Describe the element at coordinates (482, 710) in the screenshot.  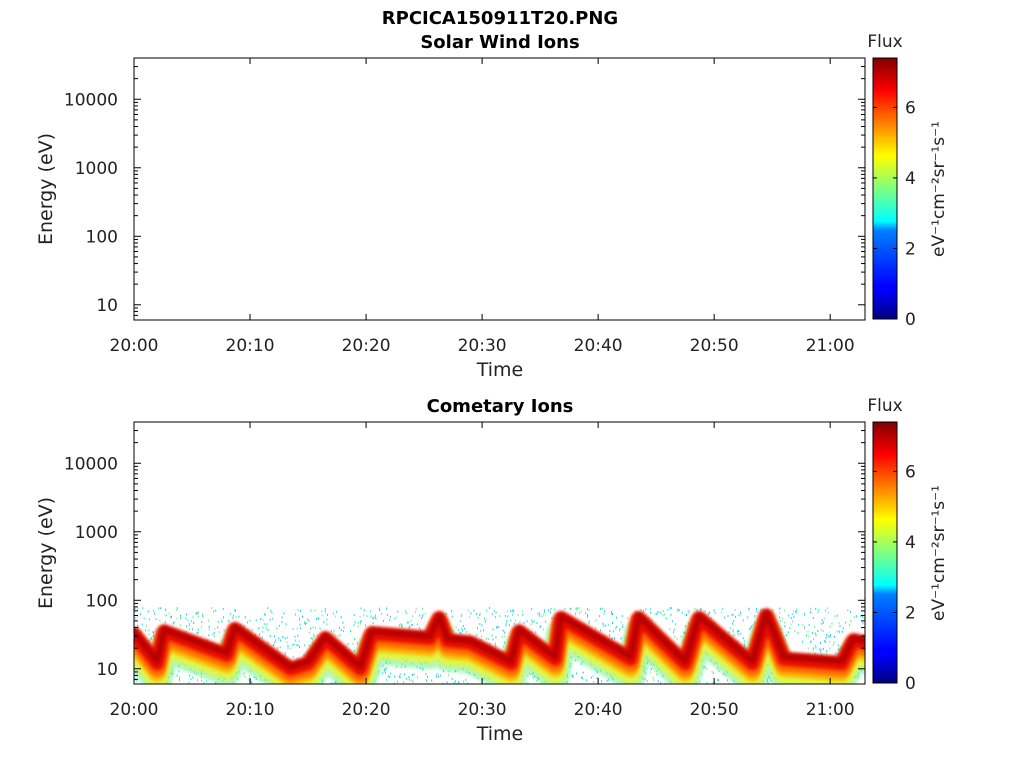
I see `x-tick-label-2-3: 20:30` at that location.